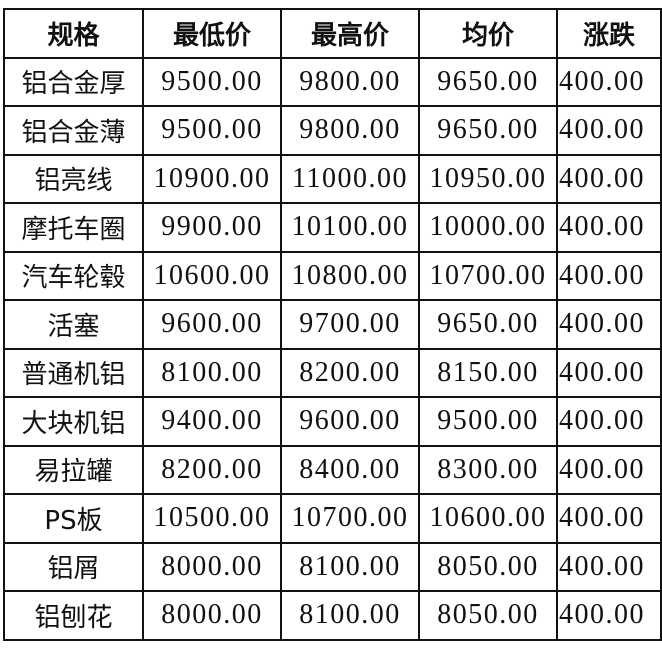 The height and width of the screenshot is (652, 662). What do you see at coordinates (212, 469) in the screenshot?
I see `cell-min-price: 8200.00` at bounding box center [212, 469].